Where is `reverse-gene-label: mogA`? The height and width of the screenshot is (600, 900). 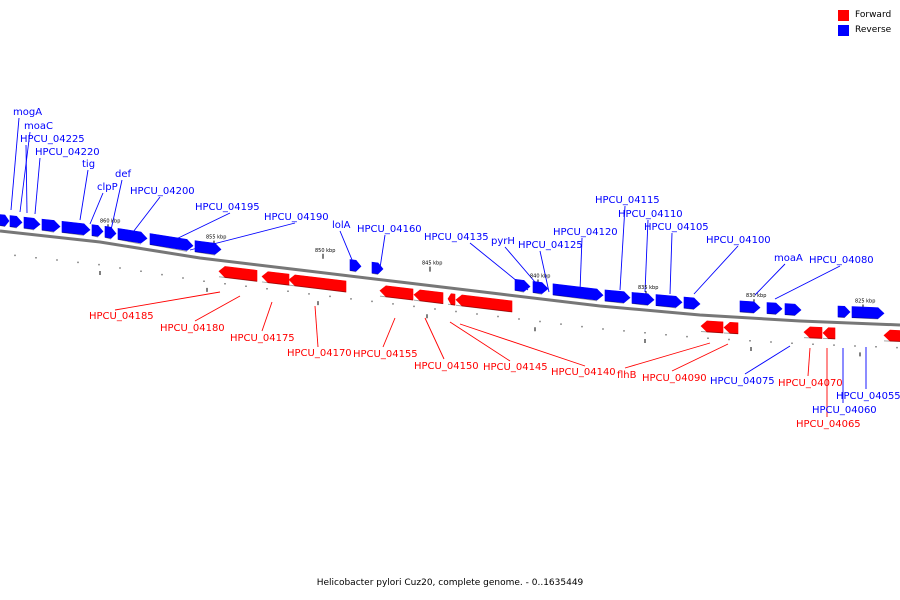
reverse-gene-label: mogA is located at coordinates (27, 112).